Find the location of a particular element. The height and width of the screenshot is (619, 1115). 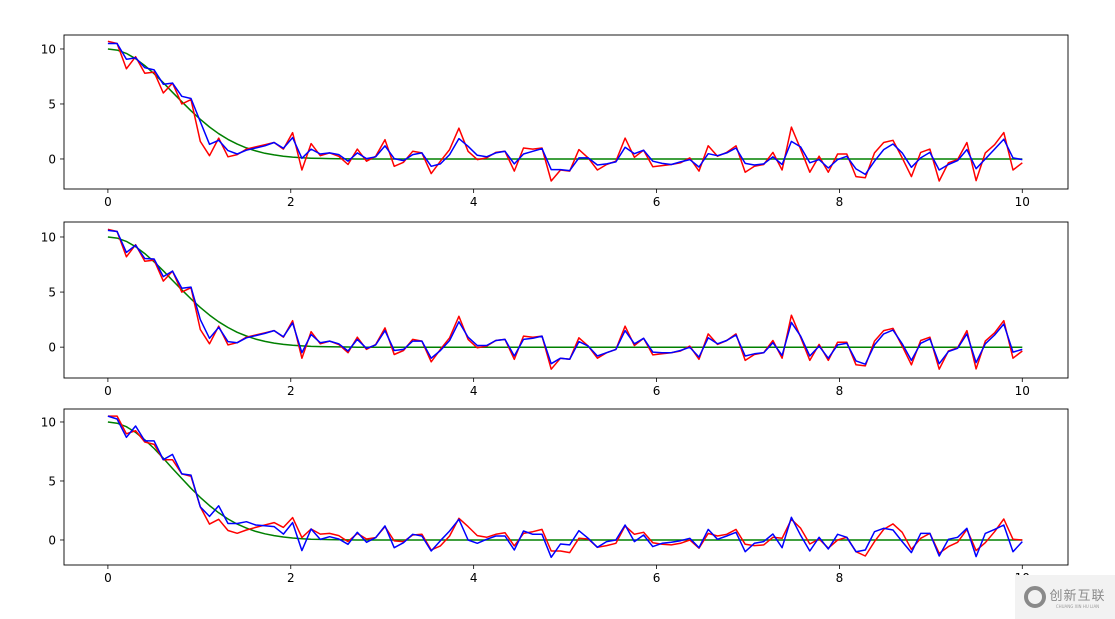

watermark-subtext: CHUANG XIN HU LIAN is located at coordinates (1077, 606).